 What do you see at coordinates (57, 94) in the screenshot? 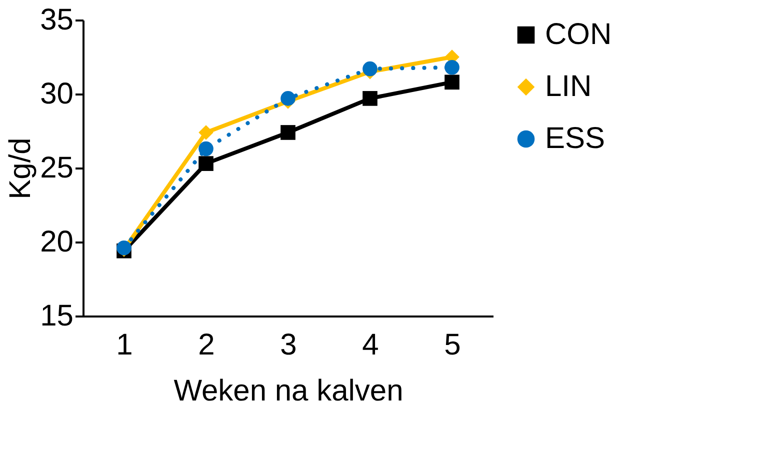
I see `y-tick-label: 30` at bounding box center [57, 94].